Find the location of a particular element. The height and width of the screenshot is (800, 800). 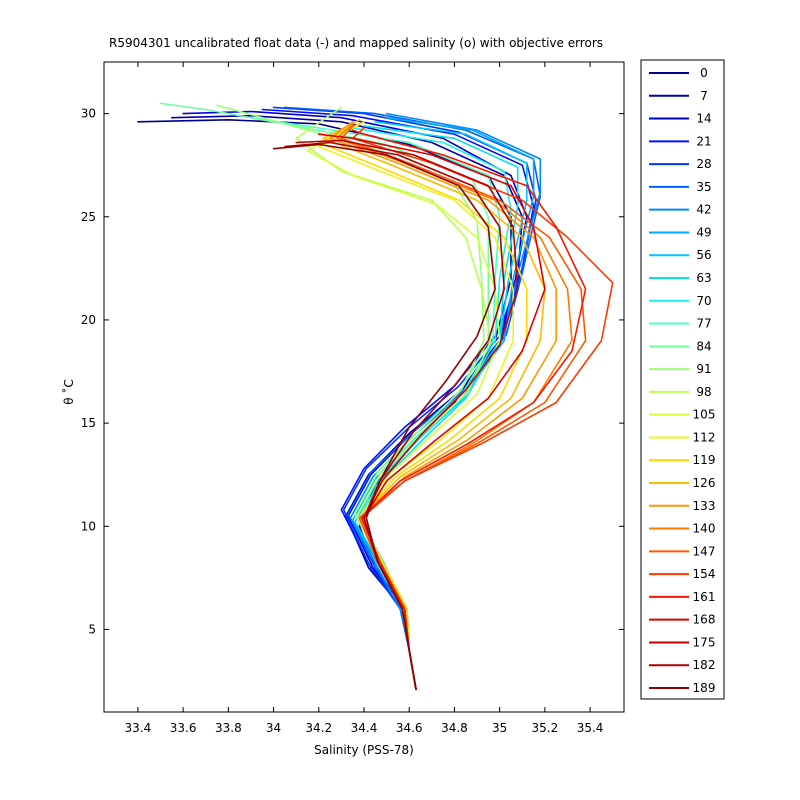

legend-label-91: 91 is located at coordinates (703, 369).